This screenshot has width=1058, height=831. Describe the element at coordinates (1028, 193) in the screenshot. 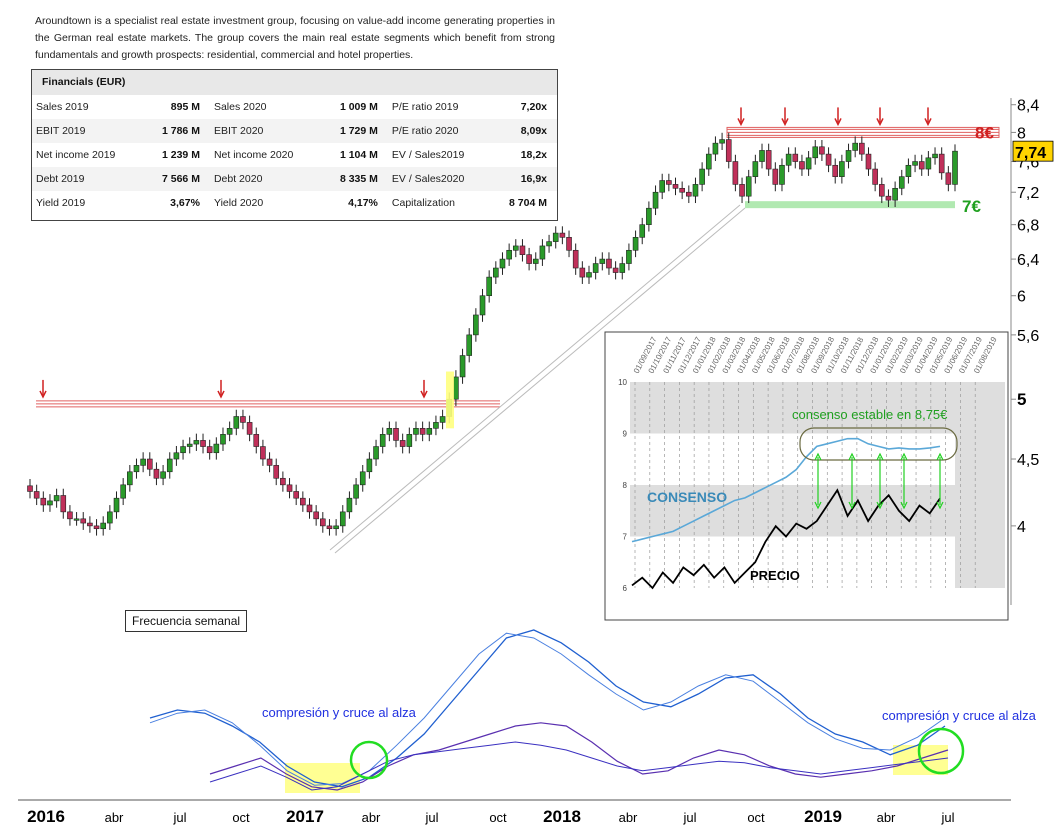

I see `y-tick-label: 7,2` at that location.